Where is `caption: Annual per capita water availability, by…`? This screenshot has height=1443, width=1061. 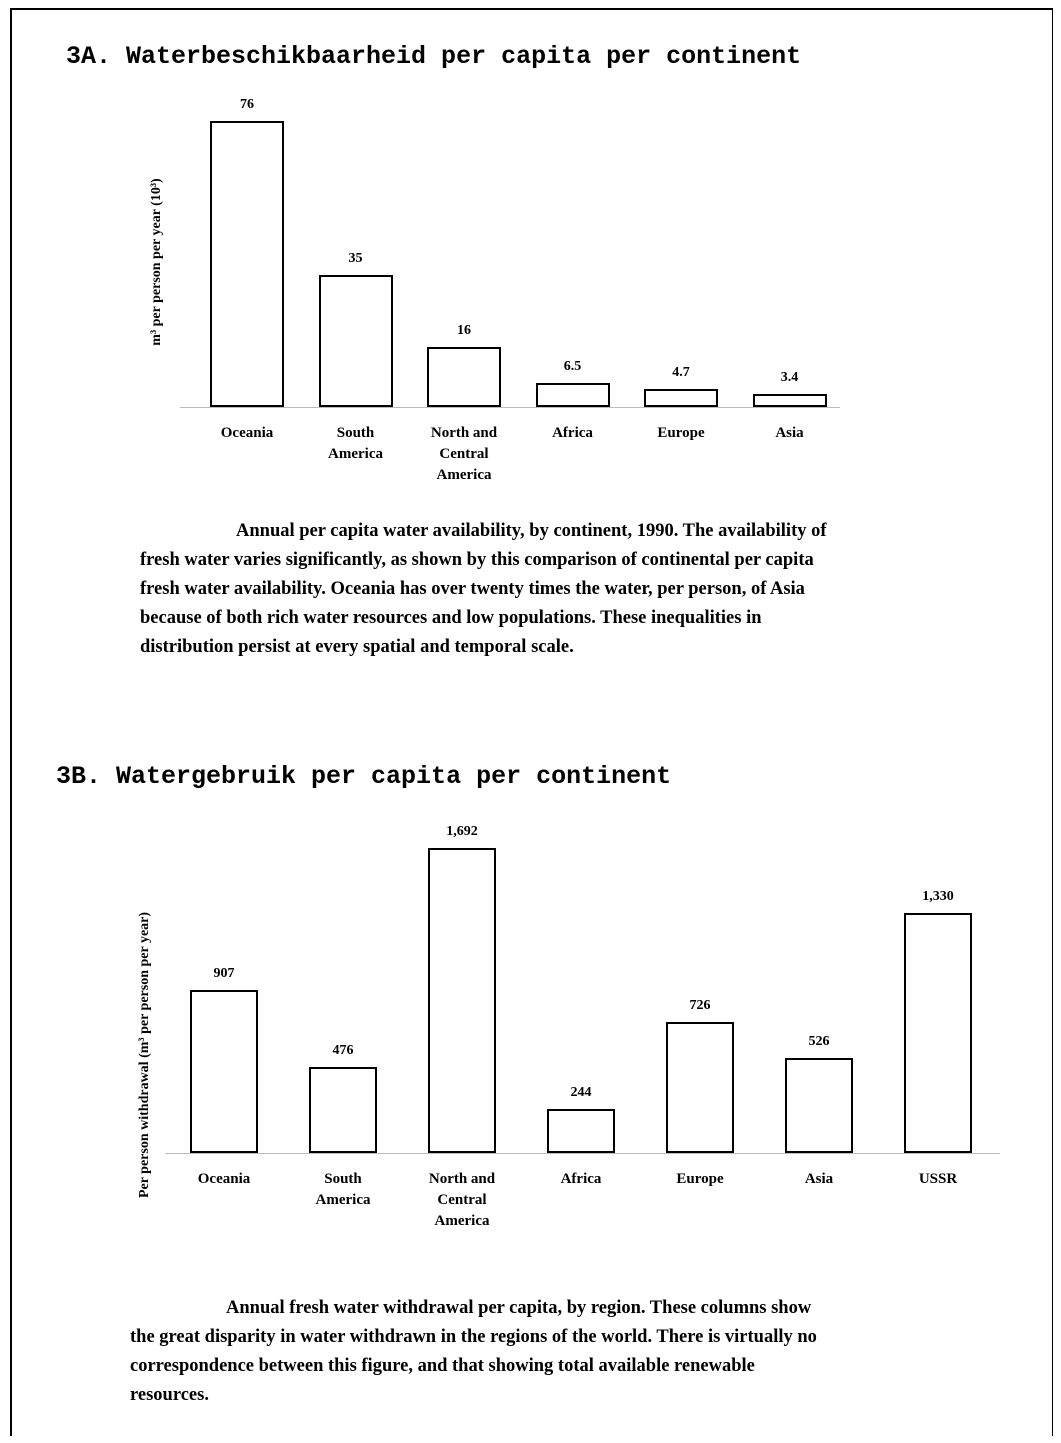 caption: Annual per capita water availability, by… is located at coordinates (483, 589).